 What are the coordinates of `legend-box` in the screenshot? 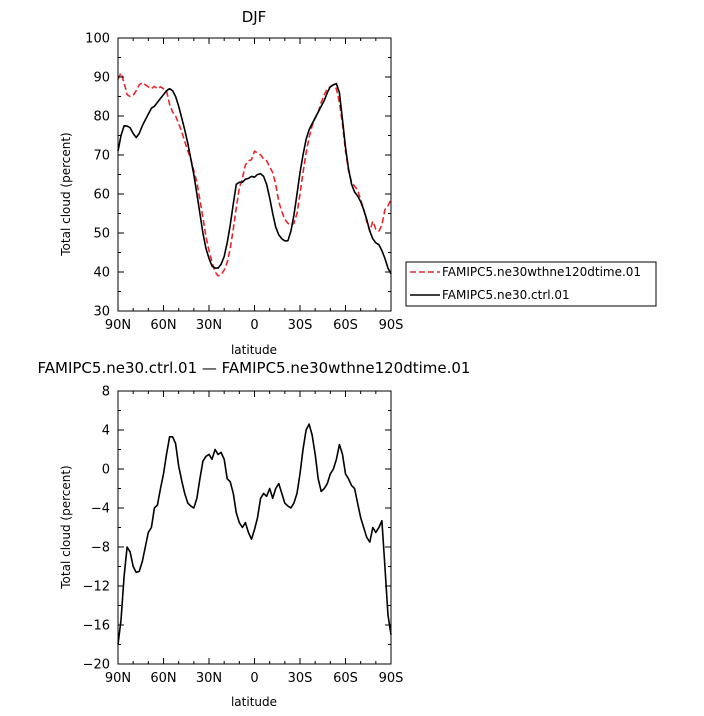 It's located at (531, 284).